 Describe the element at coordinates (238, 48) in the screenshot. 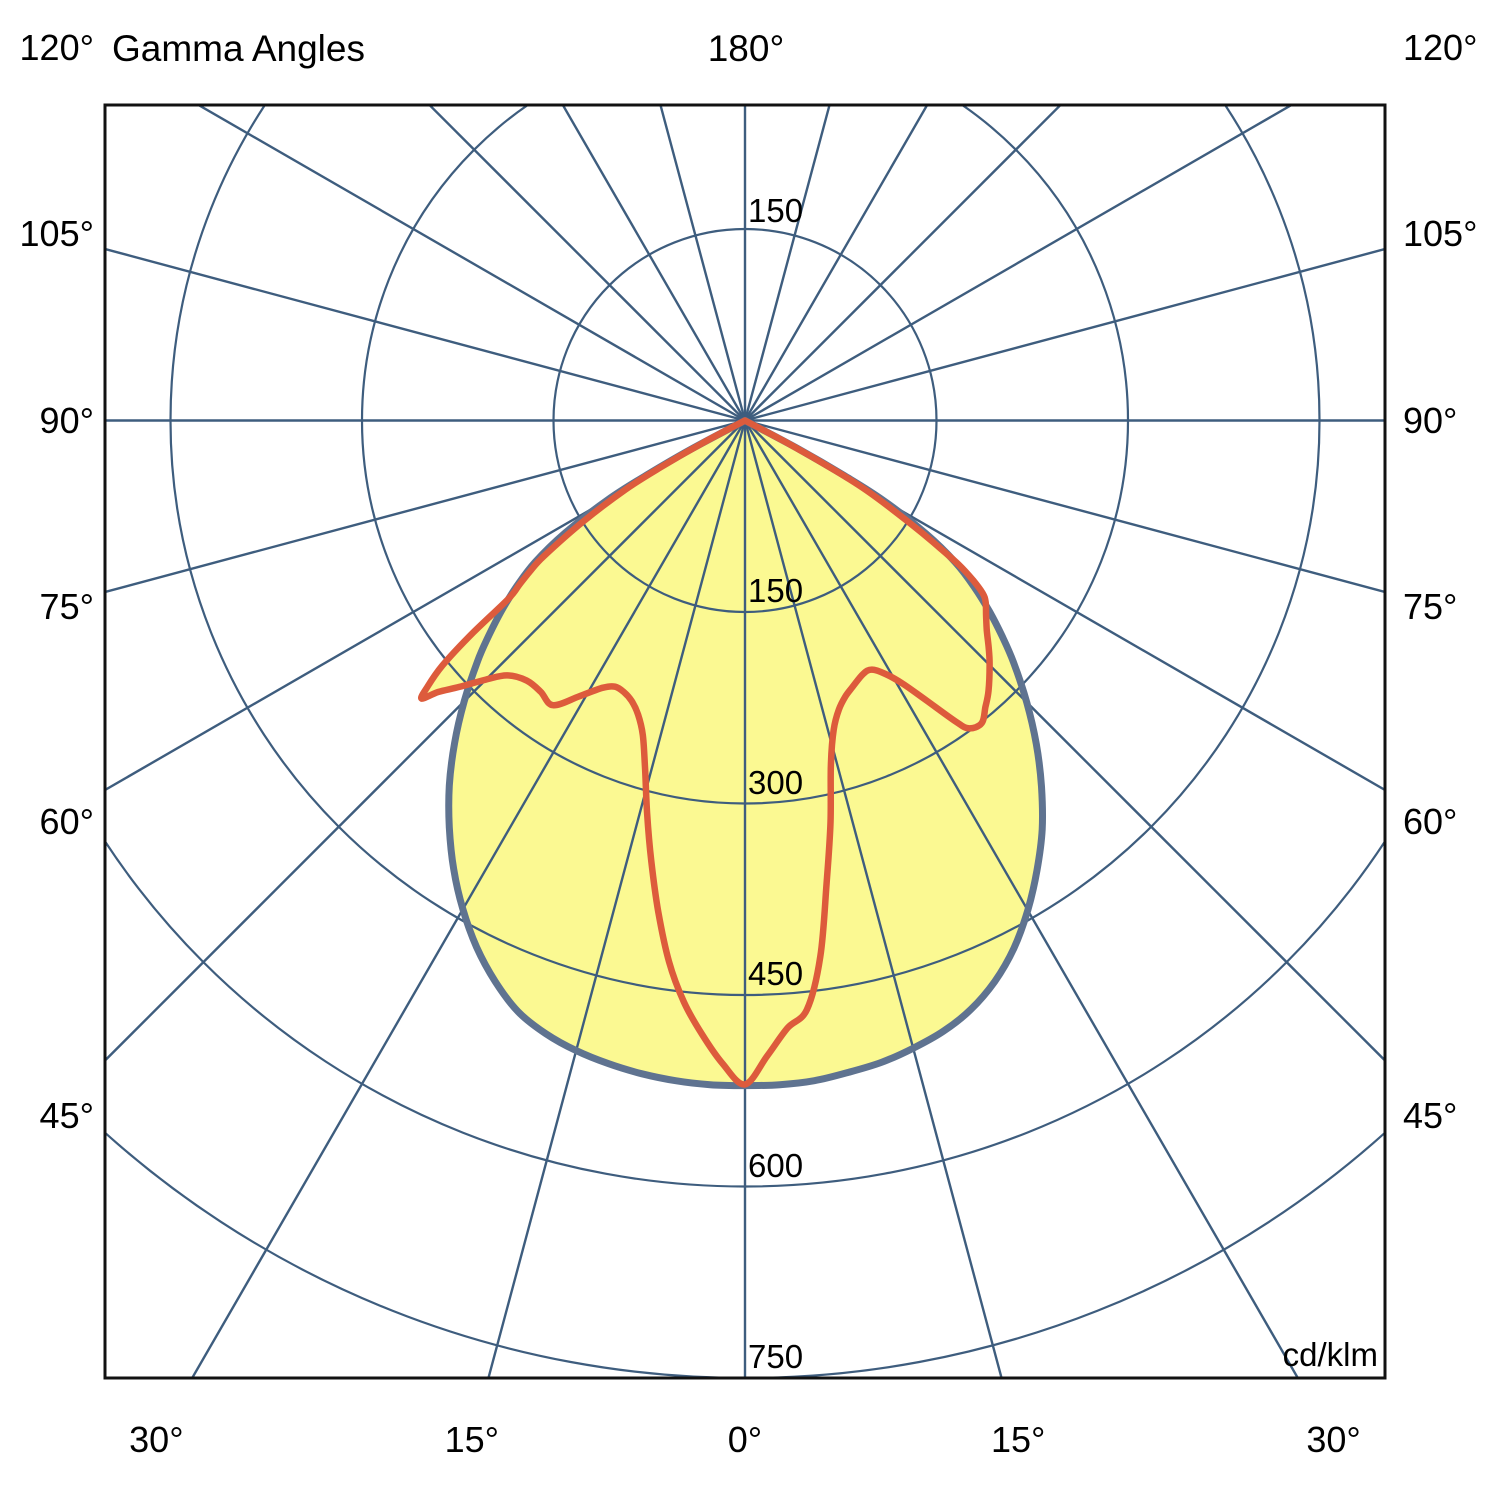

I see `chart-title: Gamma Angles` at that location.